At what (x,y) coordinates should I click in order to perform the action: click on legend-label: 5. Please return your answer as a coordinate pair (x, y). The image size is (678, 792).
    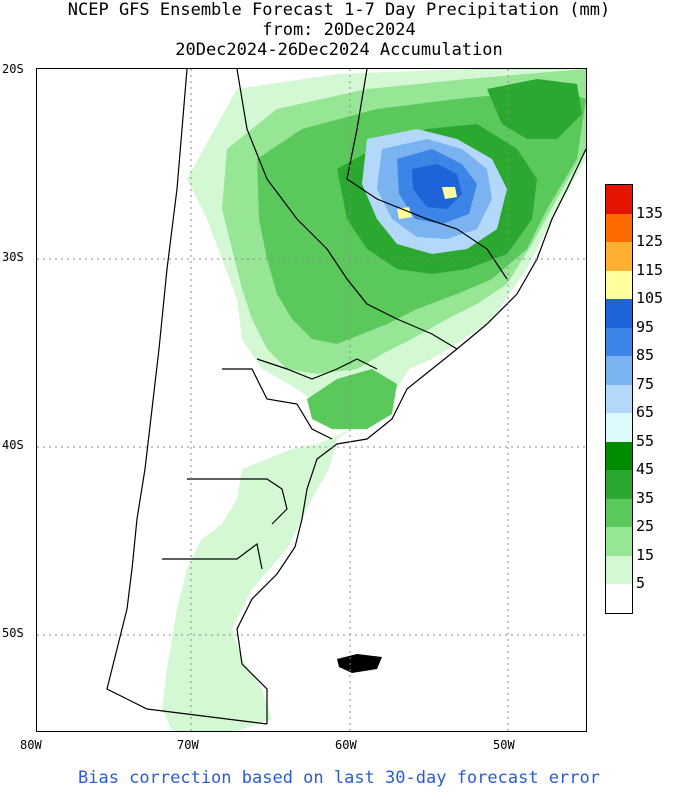
    Looking at the image, I should click on (641, 583).